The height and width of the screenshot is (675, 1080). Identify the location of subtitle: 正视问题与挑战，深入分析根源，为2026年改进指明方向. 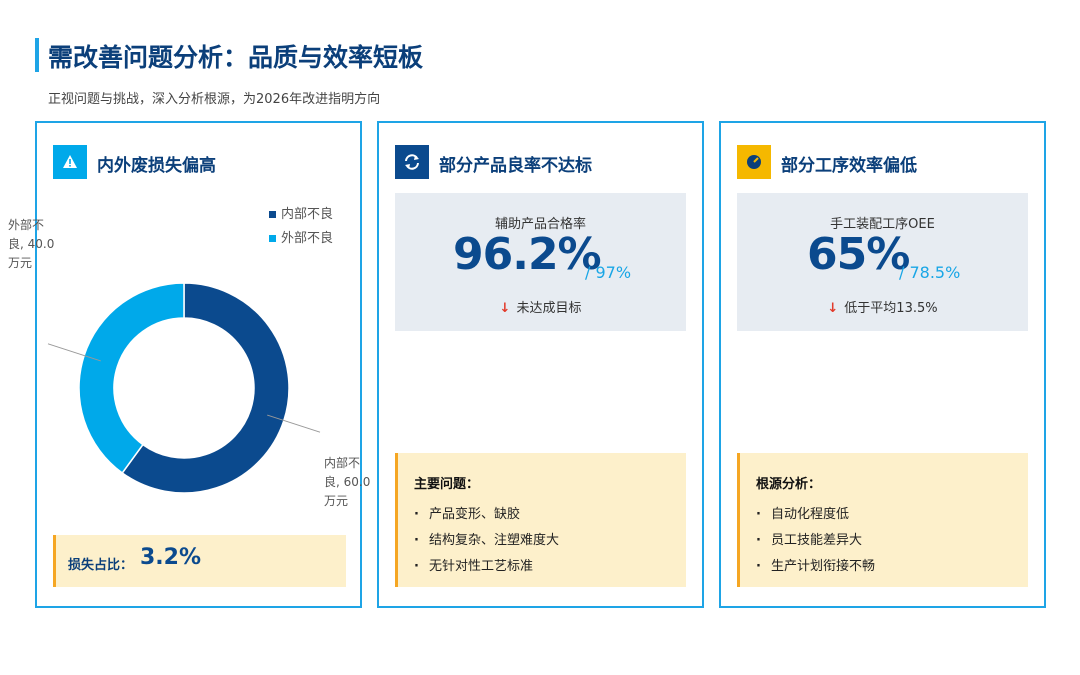
(214, 99).